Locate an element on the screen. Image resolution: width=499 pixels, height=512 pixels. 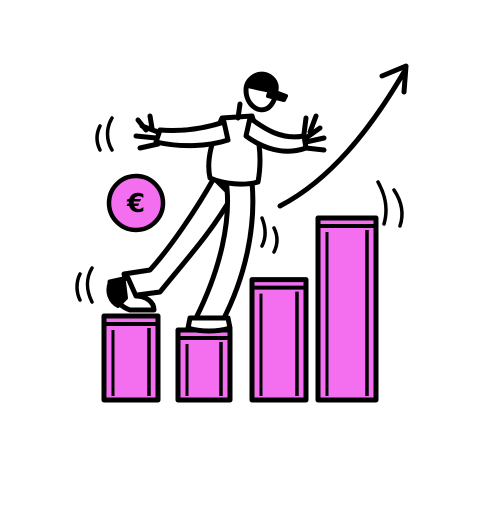
euro-coin-icon: € is located at coordinates (136, 203).